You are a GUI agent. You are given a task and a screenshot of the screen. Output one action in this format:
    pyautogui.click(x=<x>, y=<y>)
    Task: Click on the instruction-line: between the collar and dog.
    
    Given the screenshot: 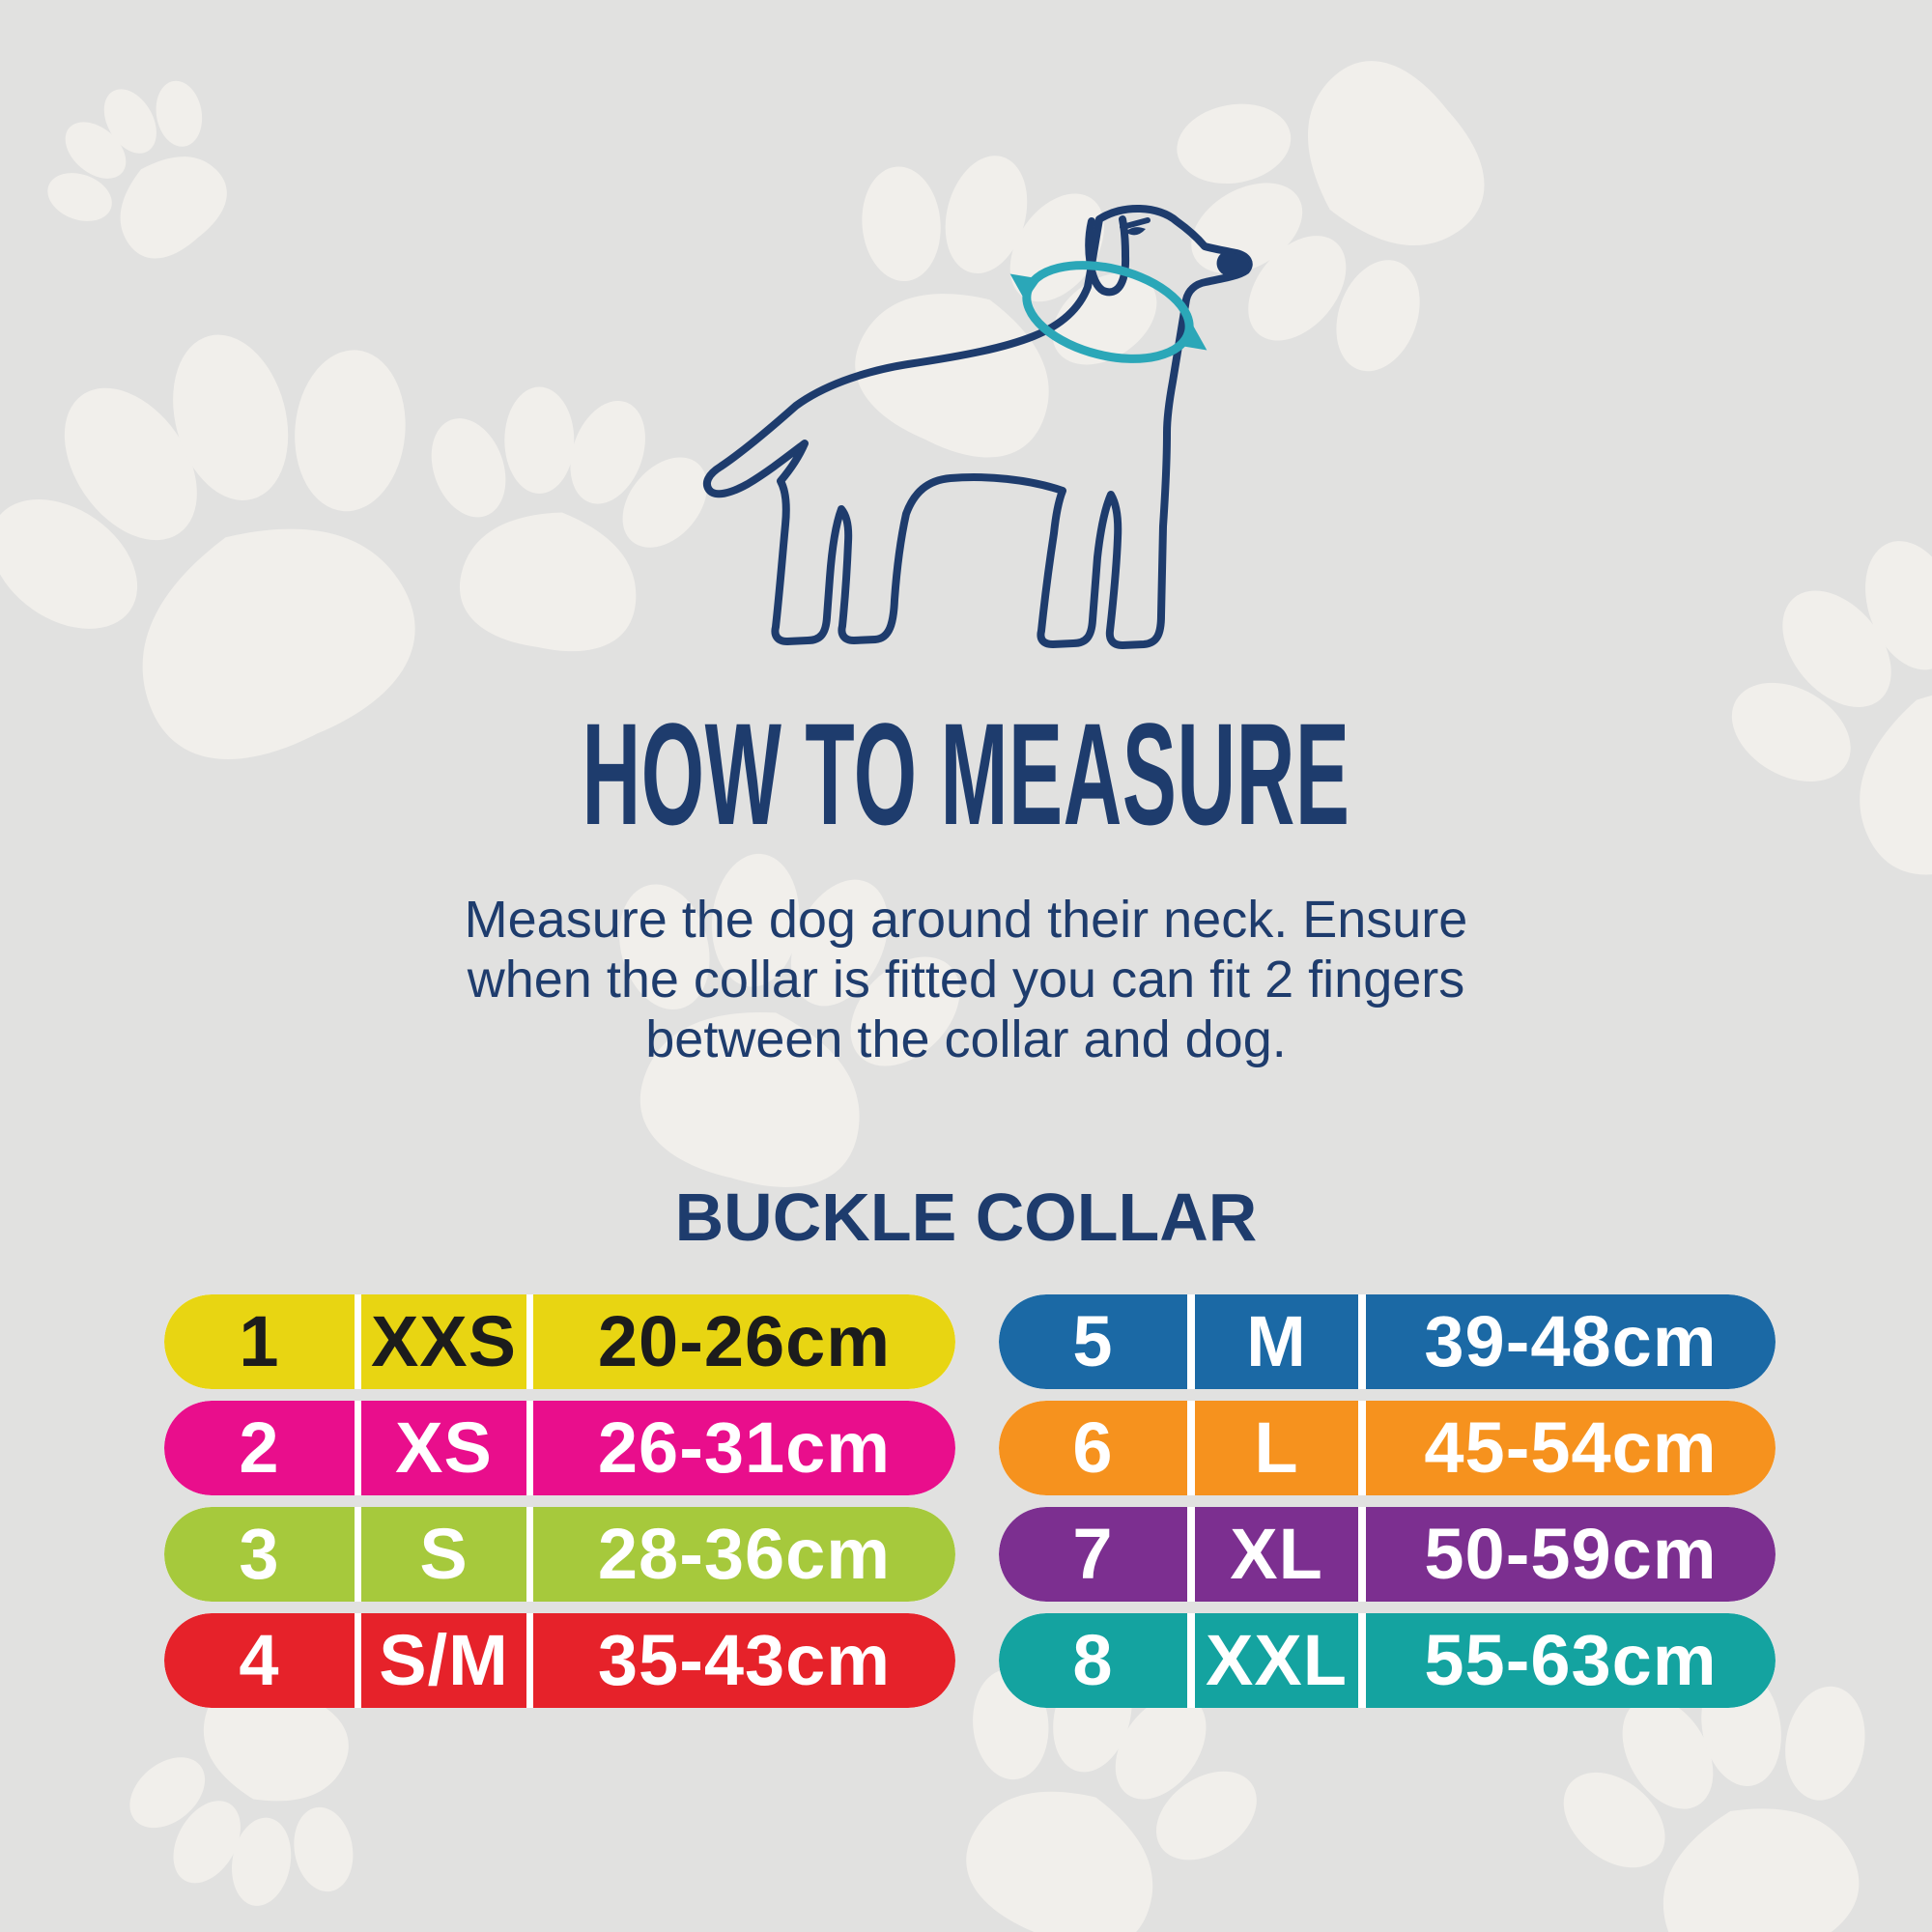 What is the action you would take?
    pyautogui.click(x=966, y=1039)
    